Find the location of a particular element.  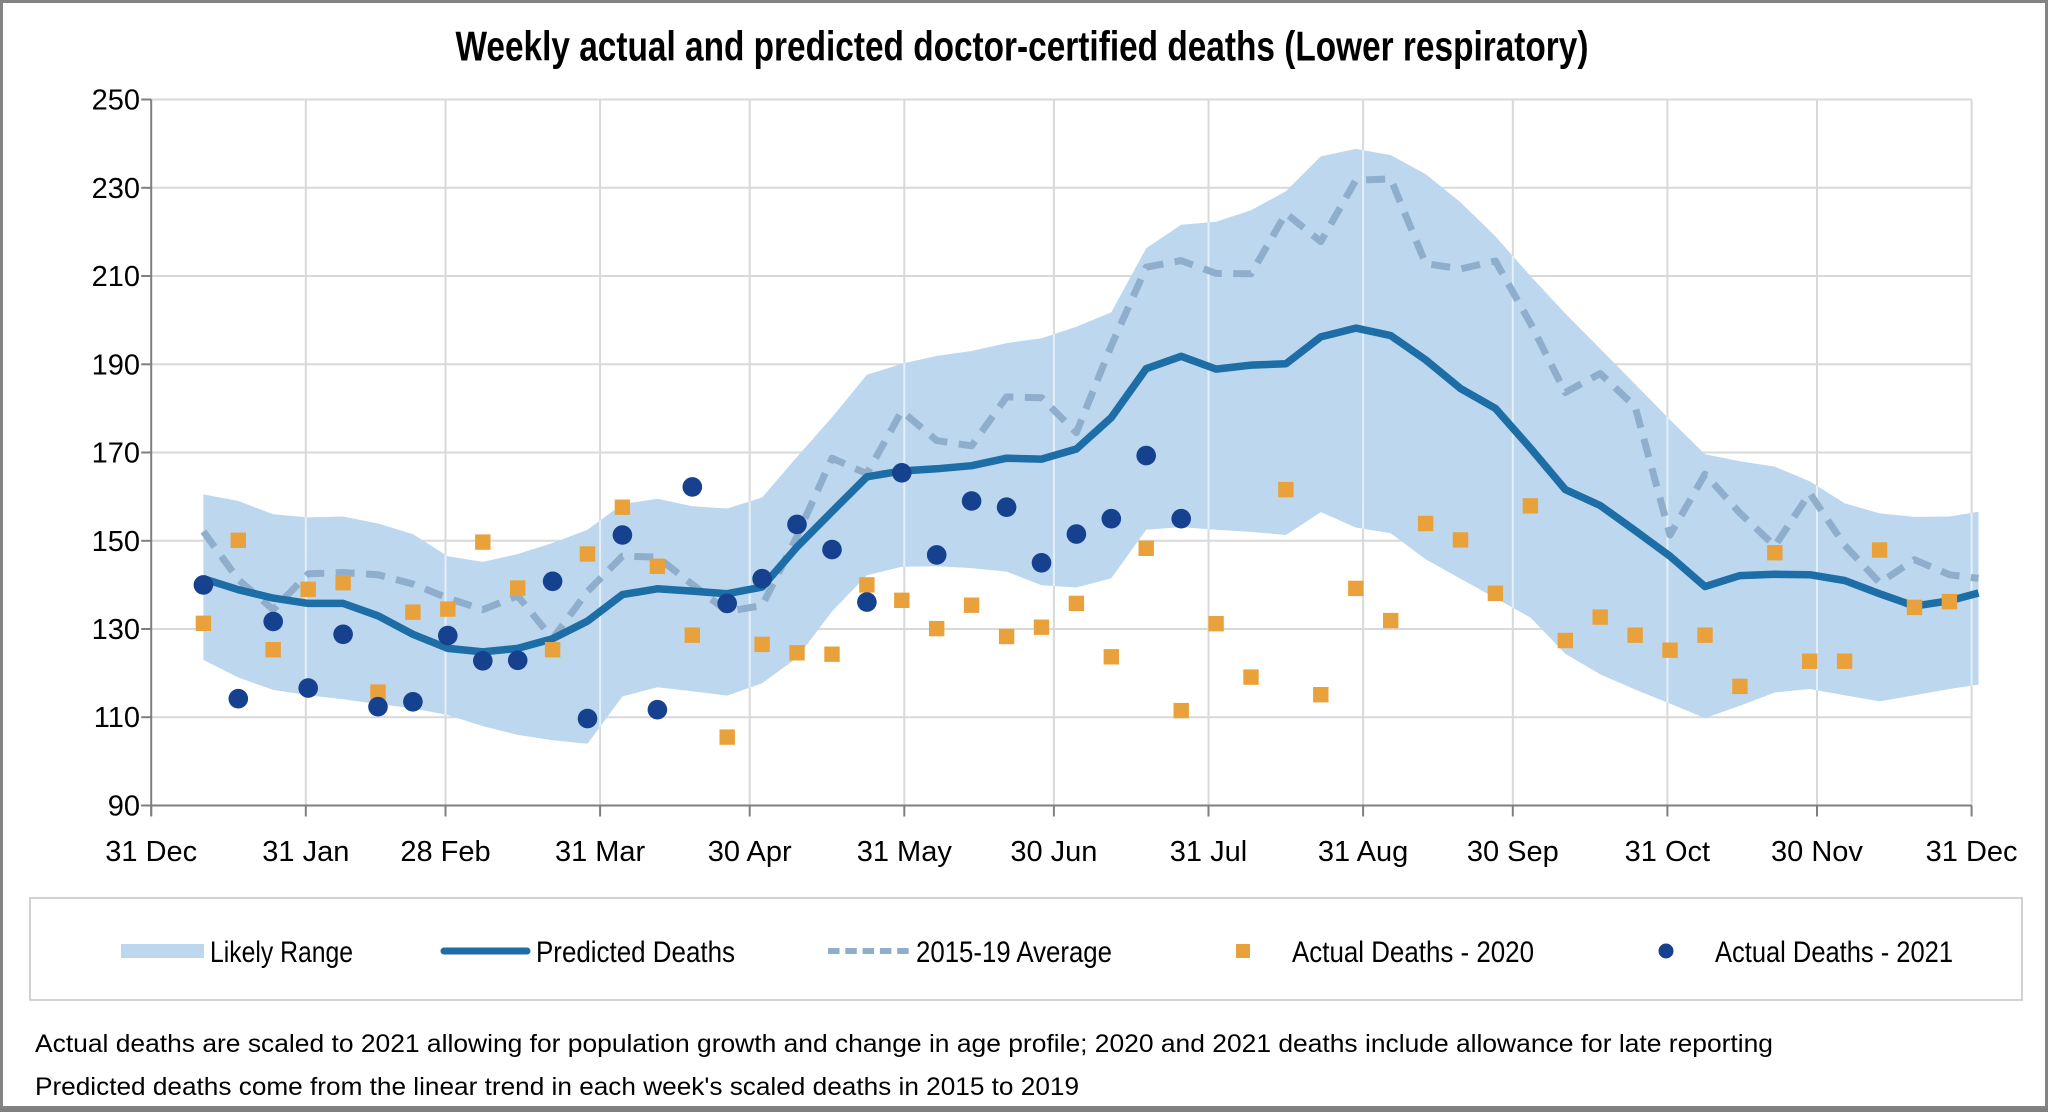

svg-text: 31 Mar is located at coordinates (600, 852).